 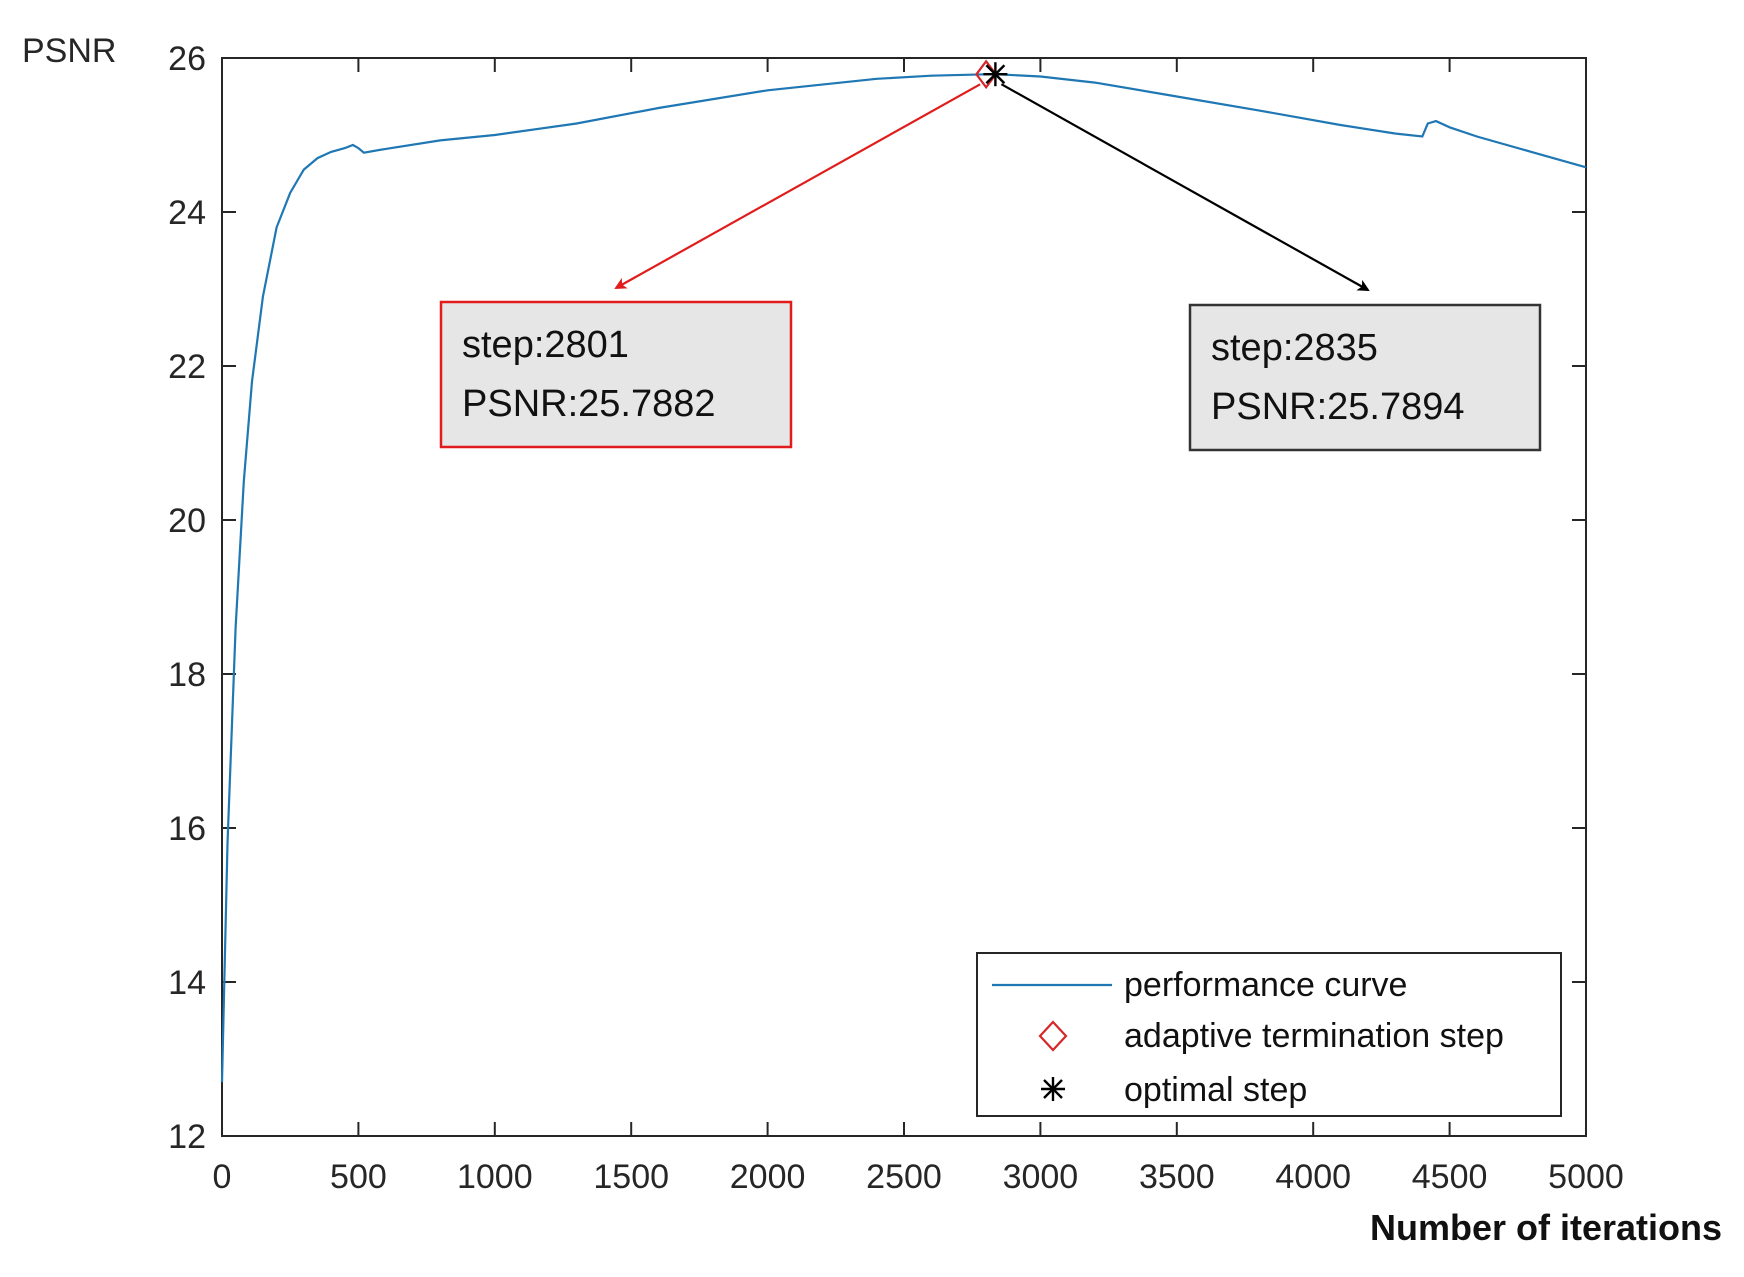 What do you see at coordinates (904, 1177) in the screenshot?
I see `x-tick-label: 2500` at bounding box center [904, 1177].